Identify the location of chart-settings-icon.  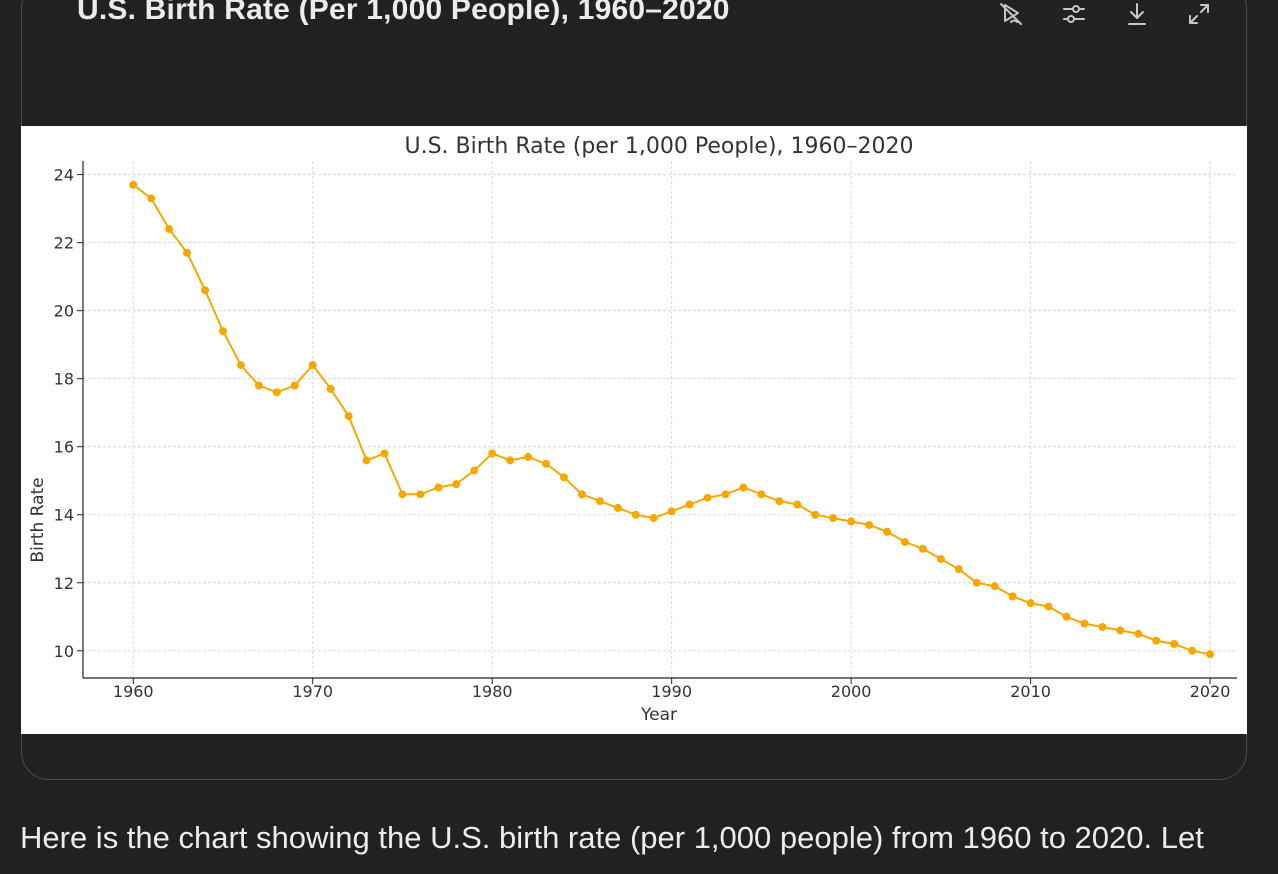
(1074, 15).